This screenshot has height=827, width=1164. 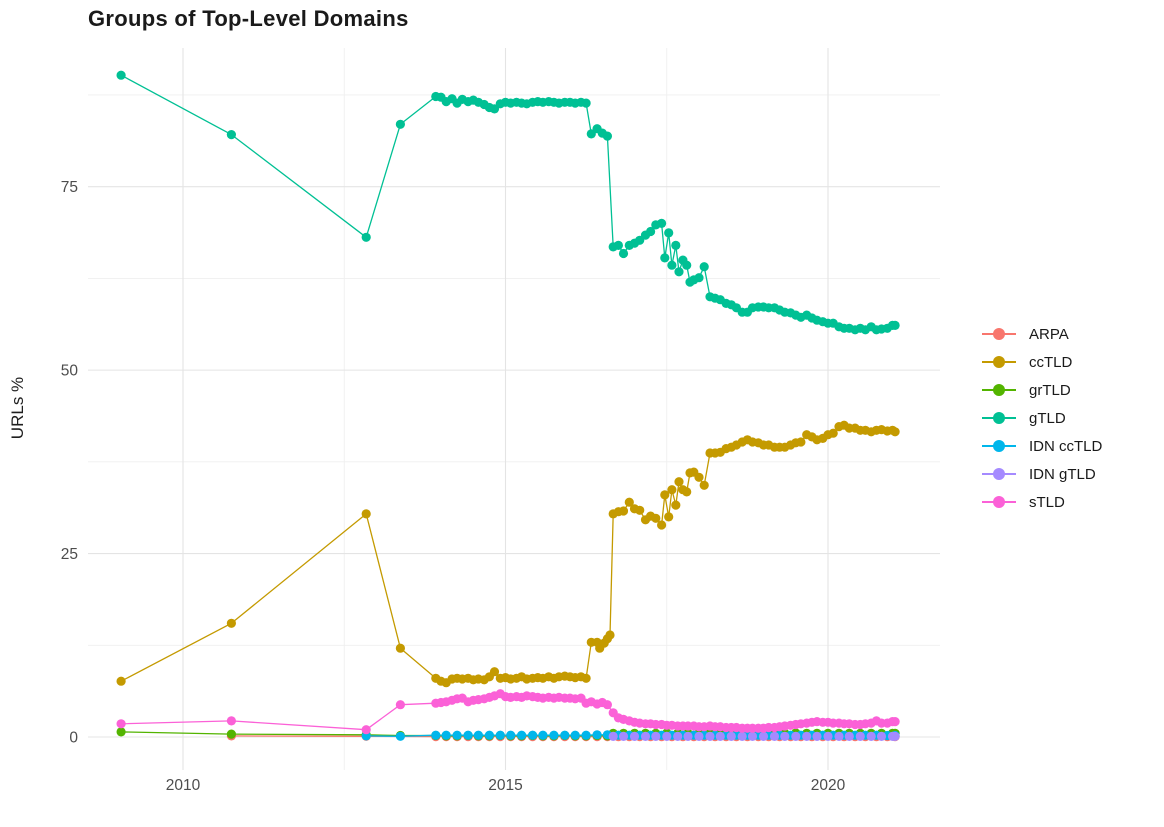 I want to click on chart-title: Groups of Top-Level Domains, so click(x=248, y=18).